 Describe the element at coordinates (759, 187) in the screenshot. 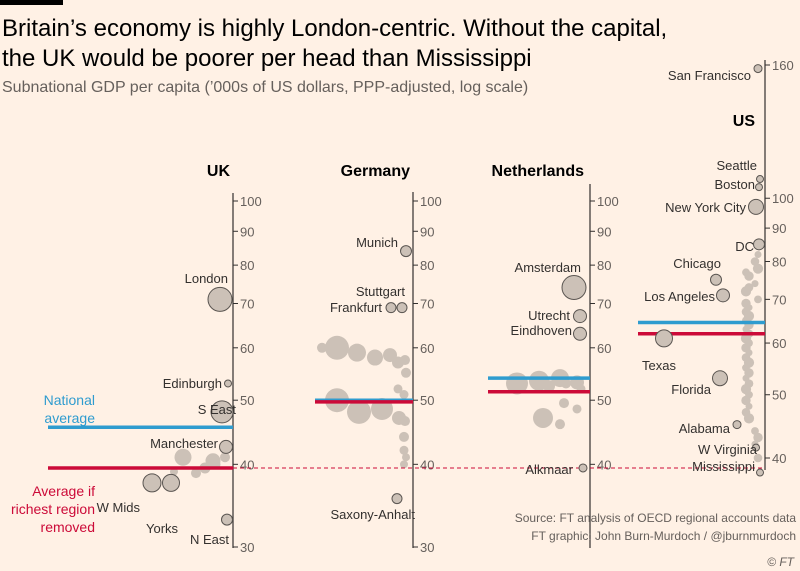

I see `region-dot-us-boston` at that location.